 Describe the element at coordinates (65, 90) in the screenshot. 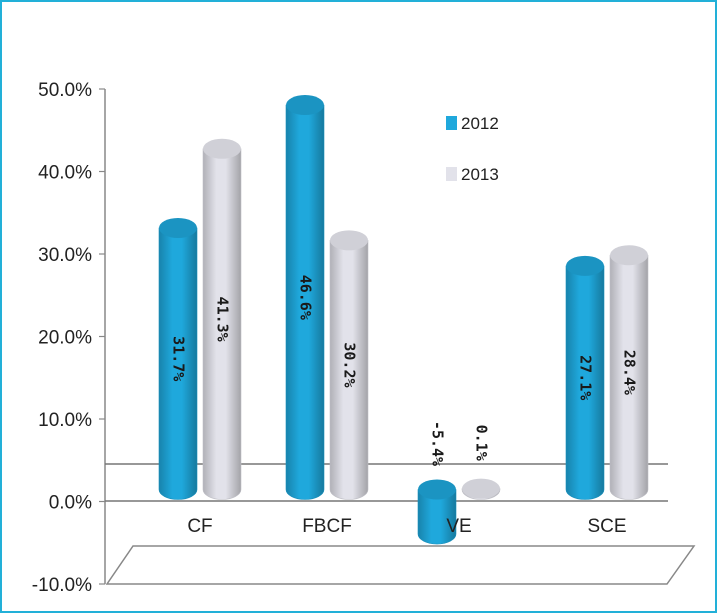

I see `y-tick-label: 50.0%` at that location.